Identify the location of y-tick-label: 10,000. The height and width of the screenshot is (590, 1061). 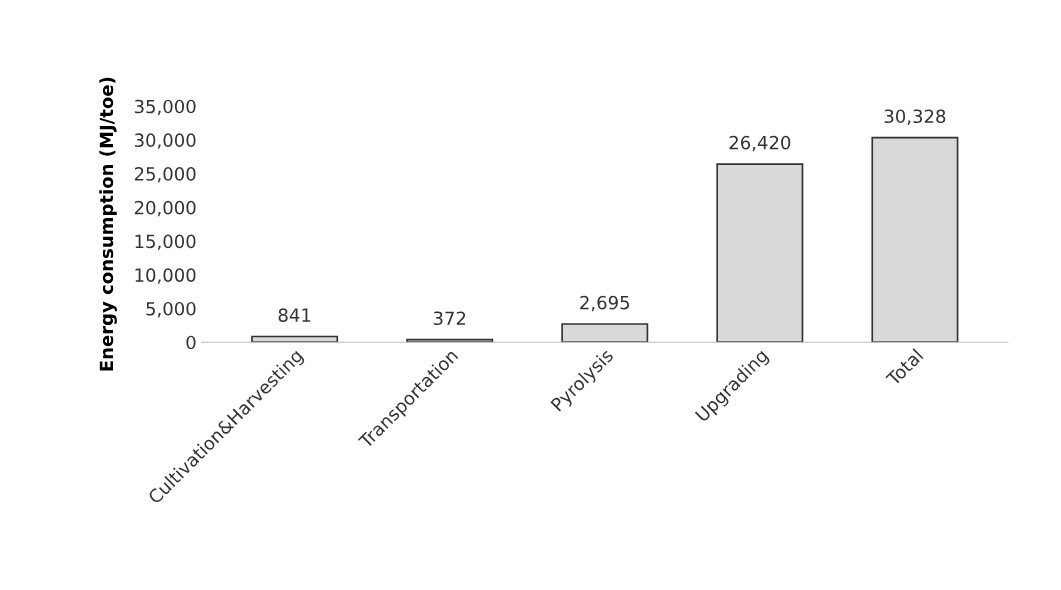
(165, 276).